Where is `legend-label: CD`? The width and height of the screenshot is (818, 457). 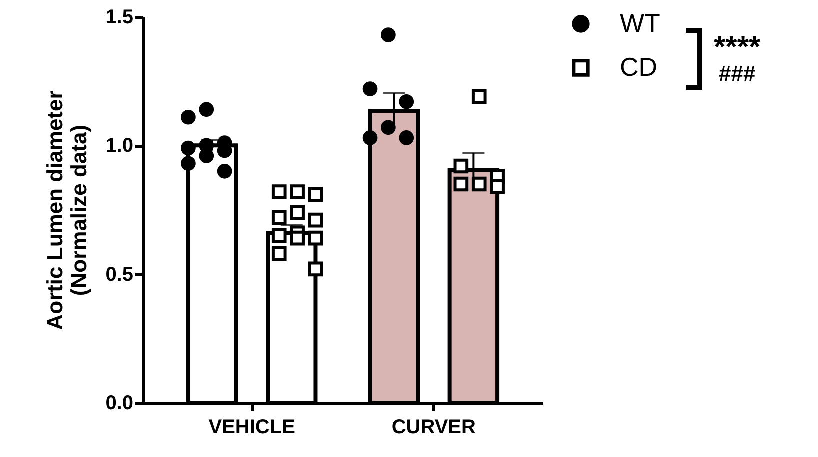 legend-label: CD is located at coordinates (639, 67).